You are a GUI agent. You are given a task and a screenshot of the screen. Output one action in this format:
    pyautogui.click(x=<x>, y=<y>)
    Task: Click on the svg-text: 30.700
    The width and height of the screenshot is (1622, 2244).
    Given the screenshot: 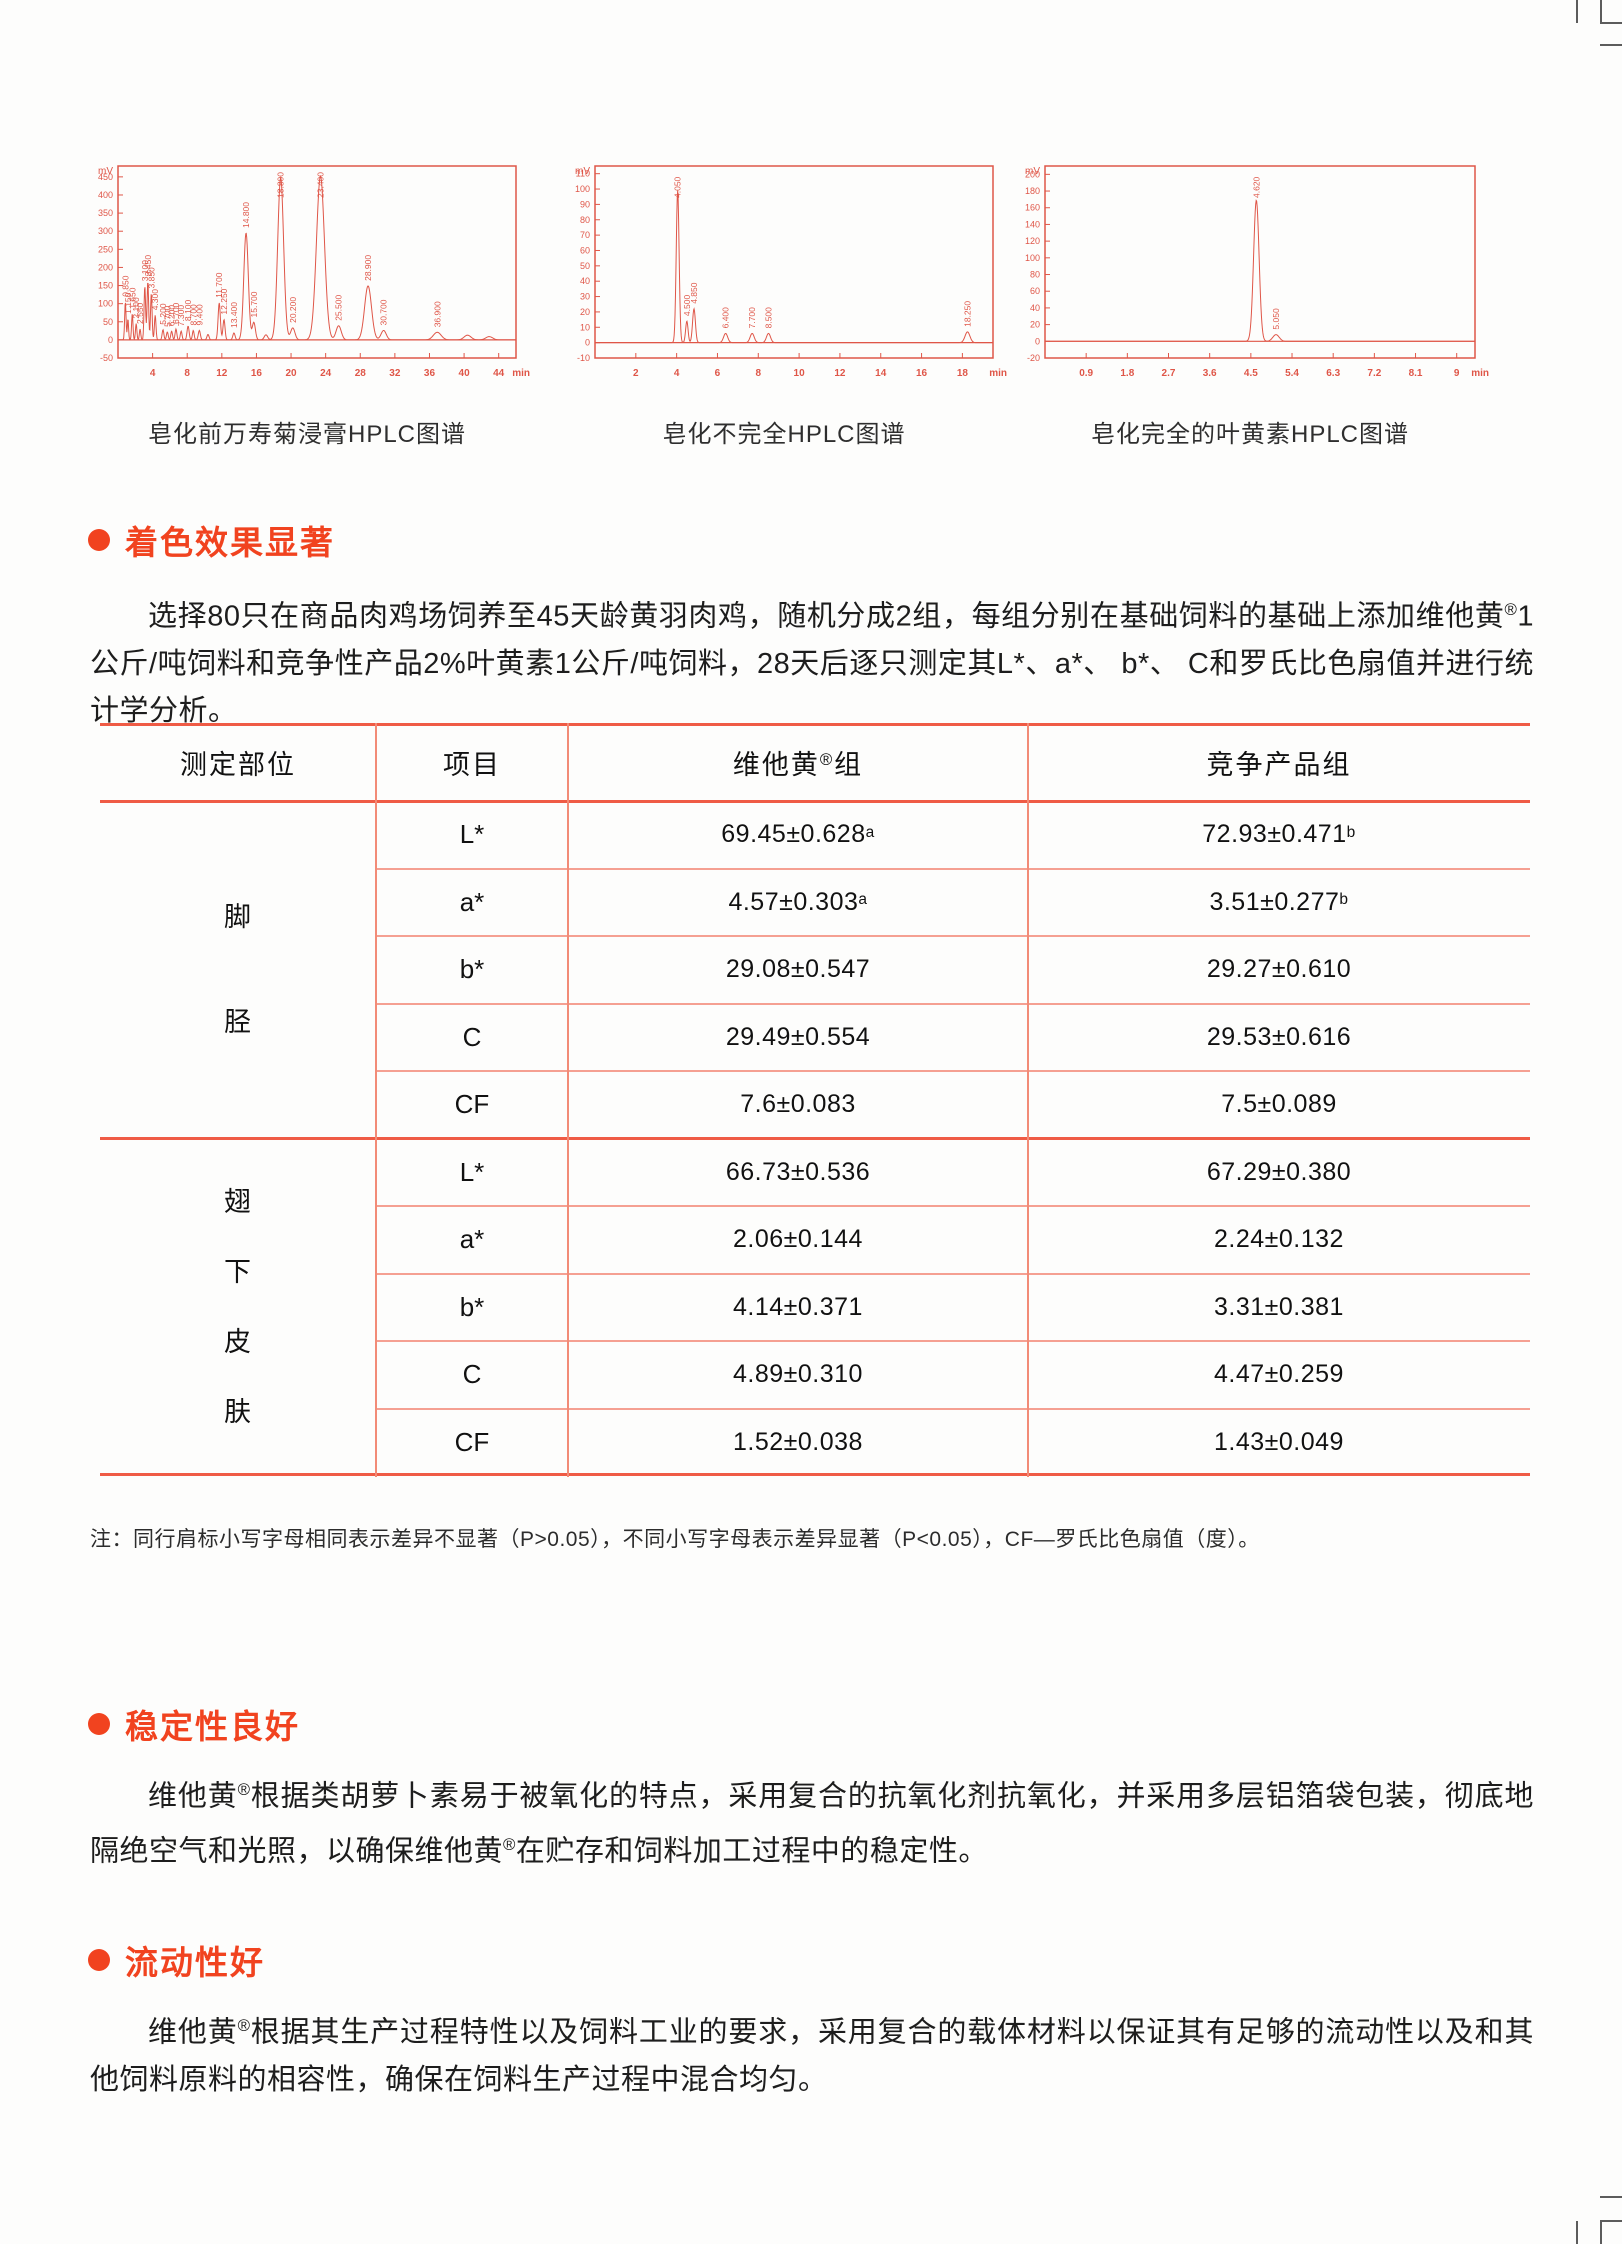 What is the action you would take?
    pyautogui.click(x=384, y=312)
    